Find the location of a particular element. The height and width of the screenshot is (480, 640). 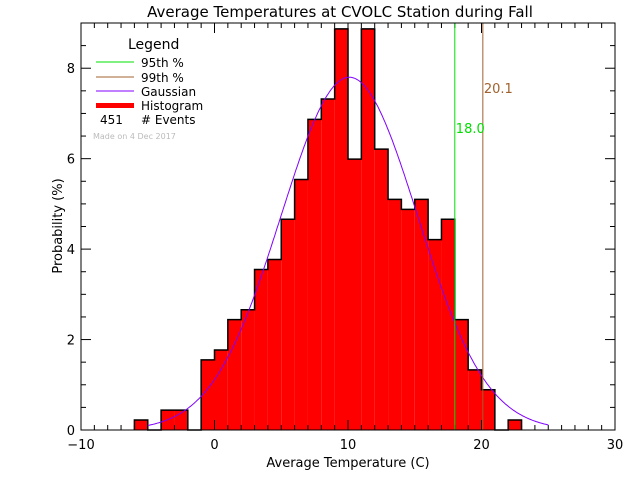

x-tick-label: −10 is located at coordinates (80, 445).